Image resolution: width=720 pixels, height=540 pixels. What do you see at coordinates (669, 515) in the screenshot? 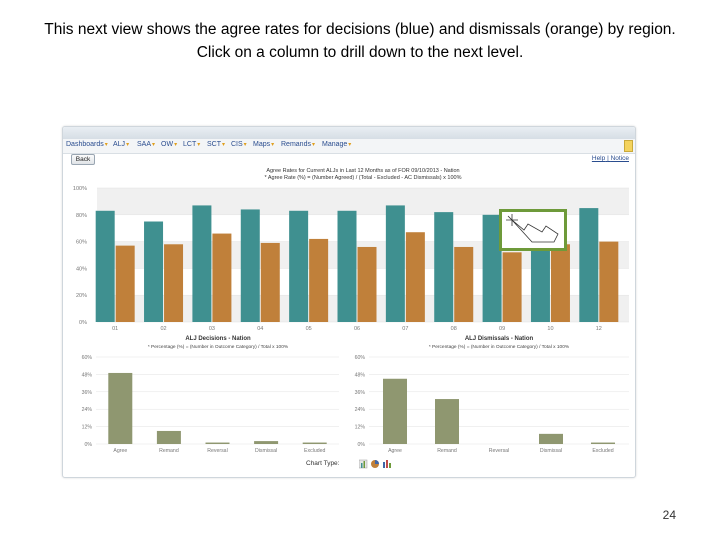
I see `page-number: 24` at bounding box center [669, 515].